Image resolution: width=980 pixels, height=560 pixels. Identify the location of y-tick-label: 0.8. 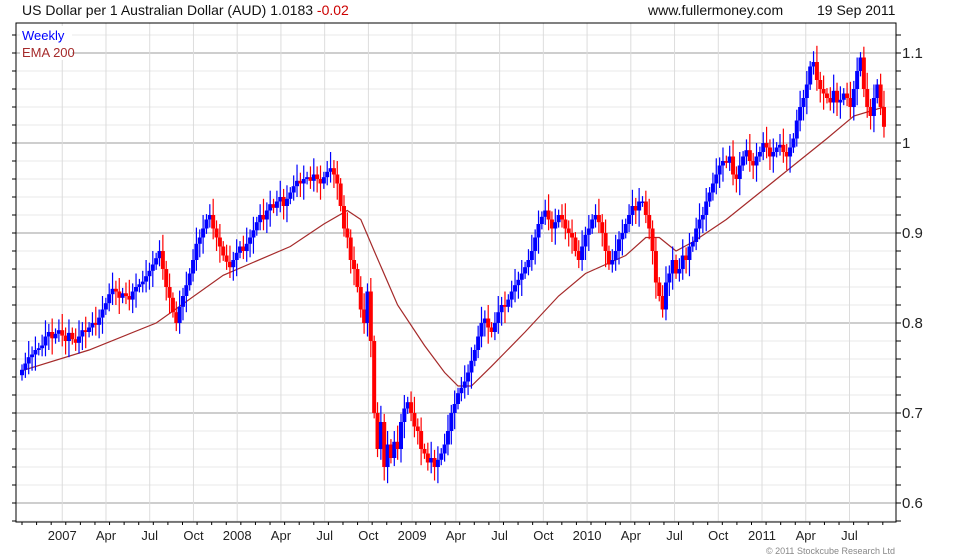
(912, 323).